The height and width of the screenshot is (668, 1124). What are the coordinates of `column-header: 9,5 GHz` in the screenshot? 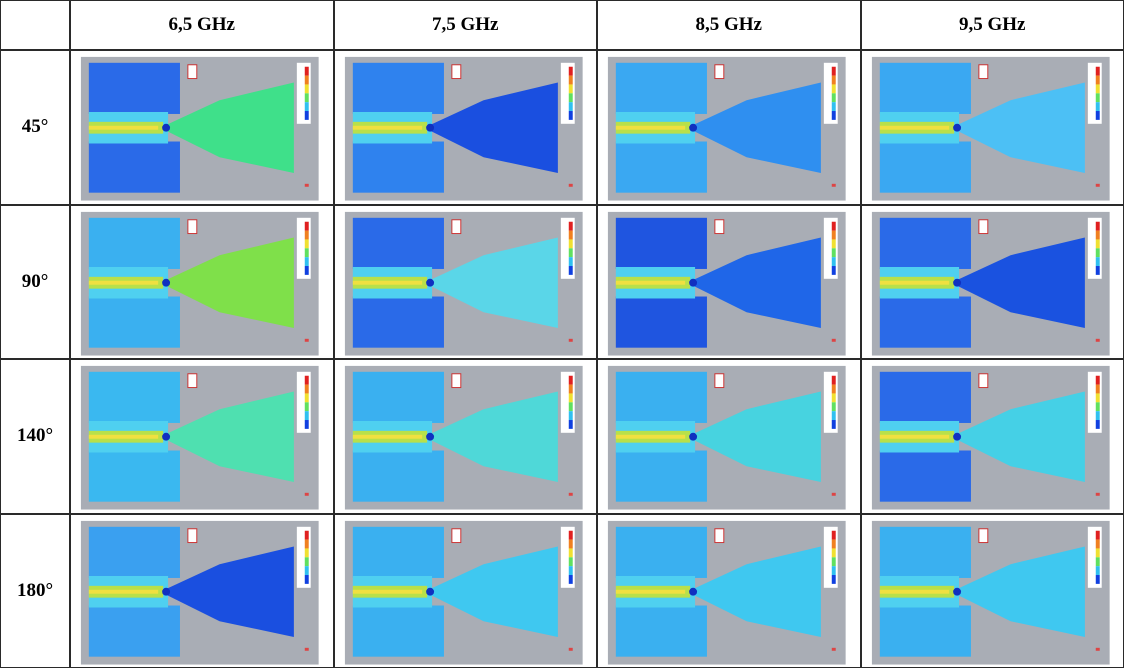 It's located at (992, 25).